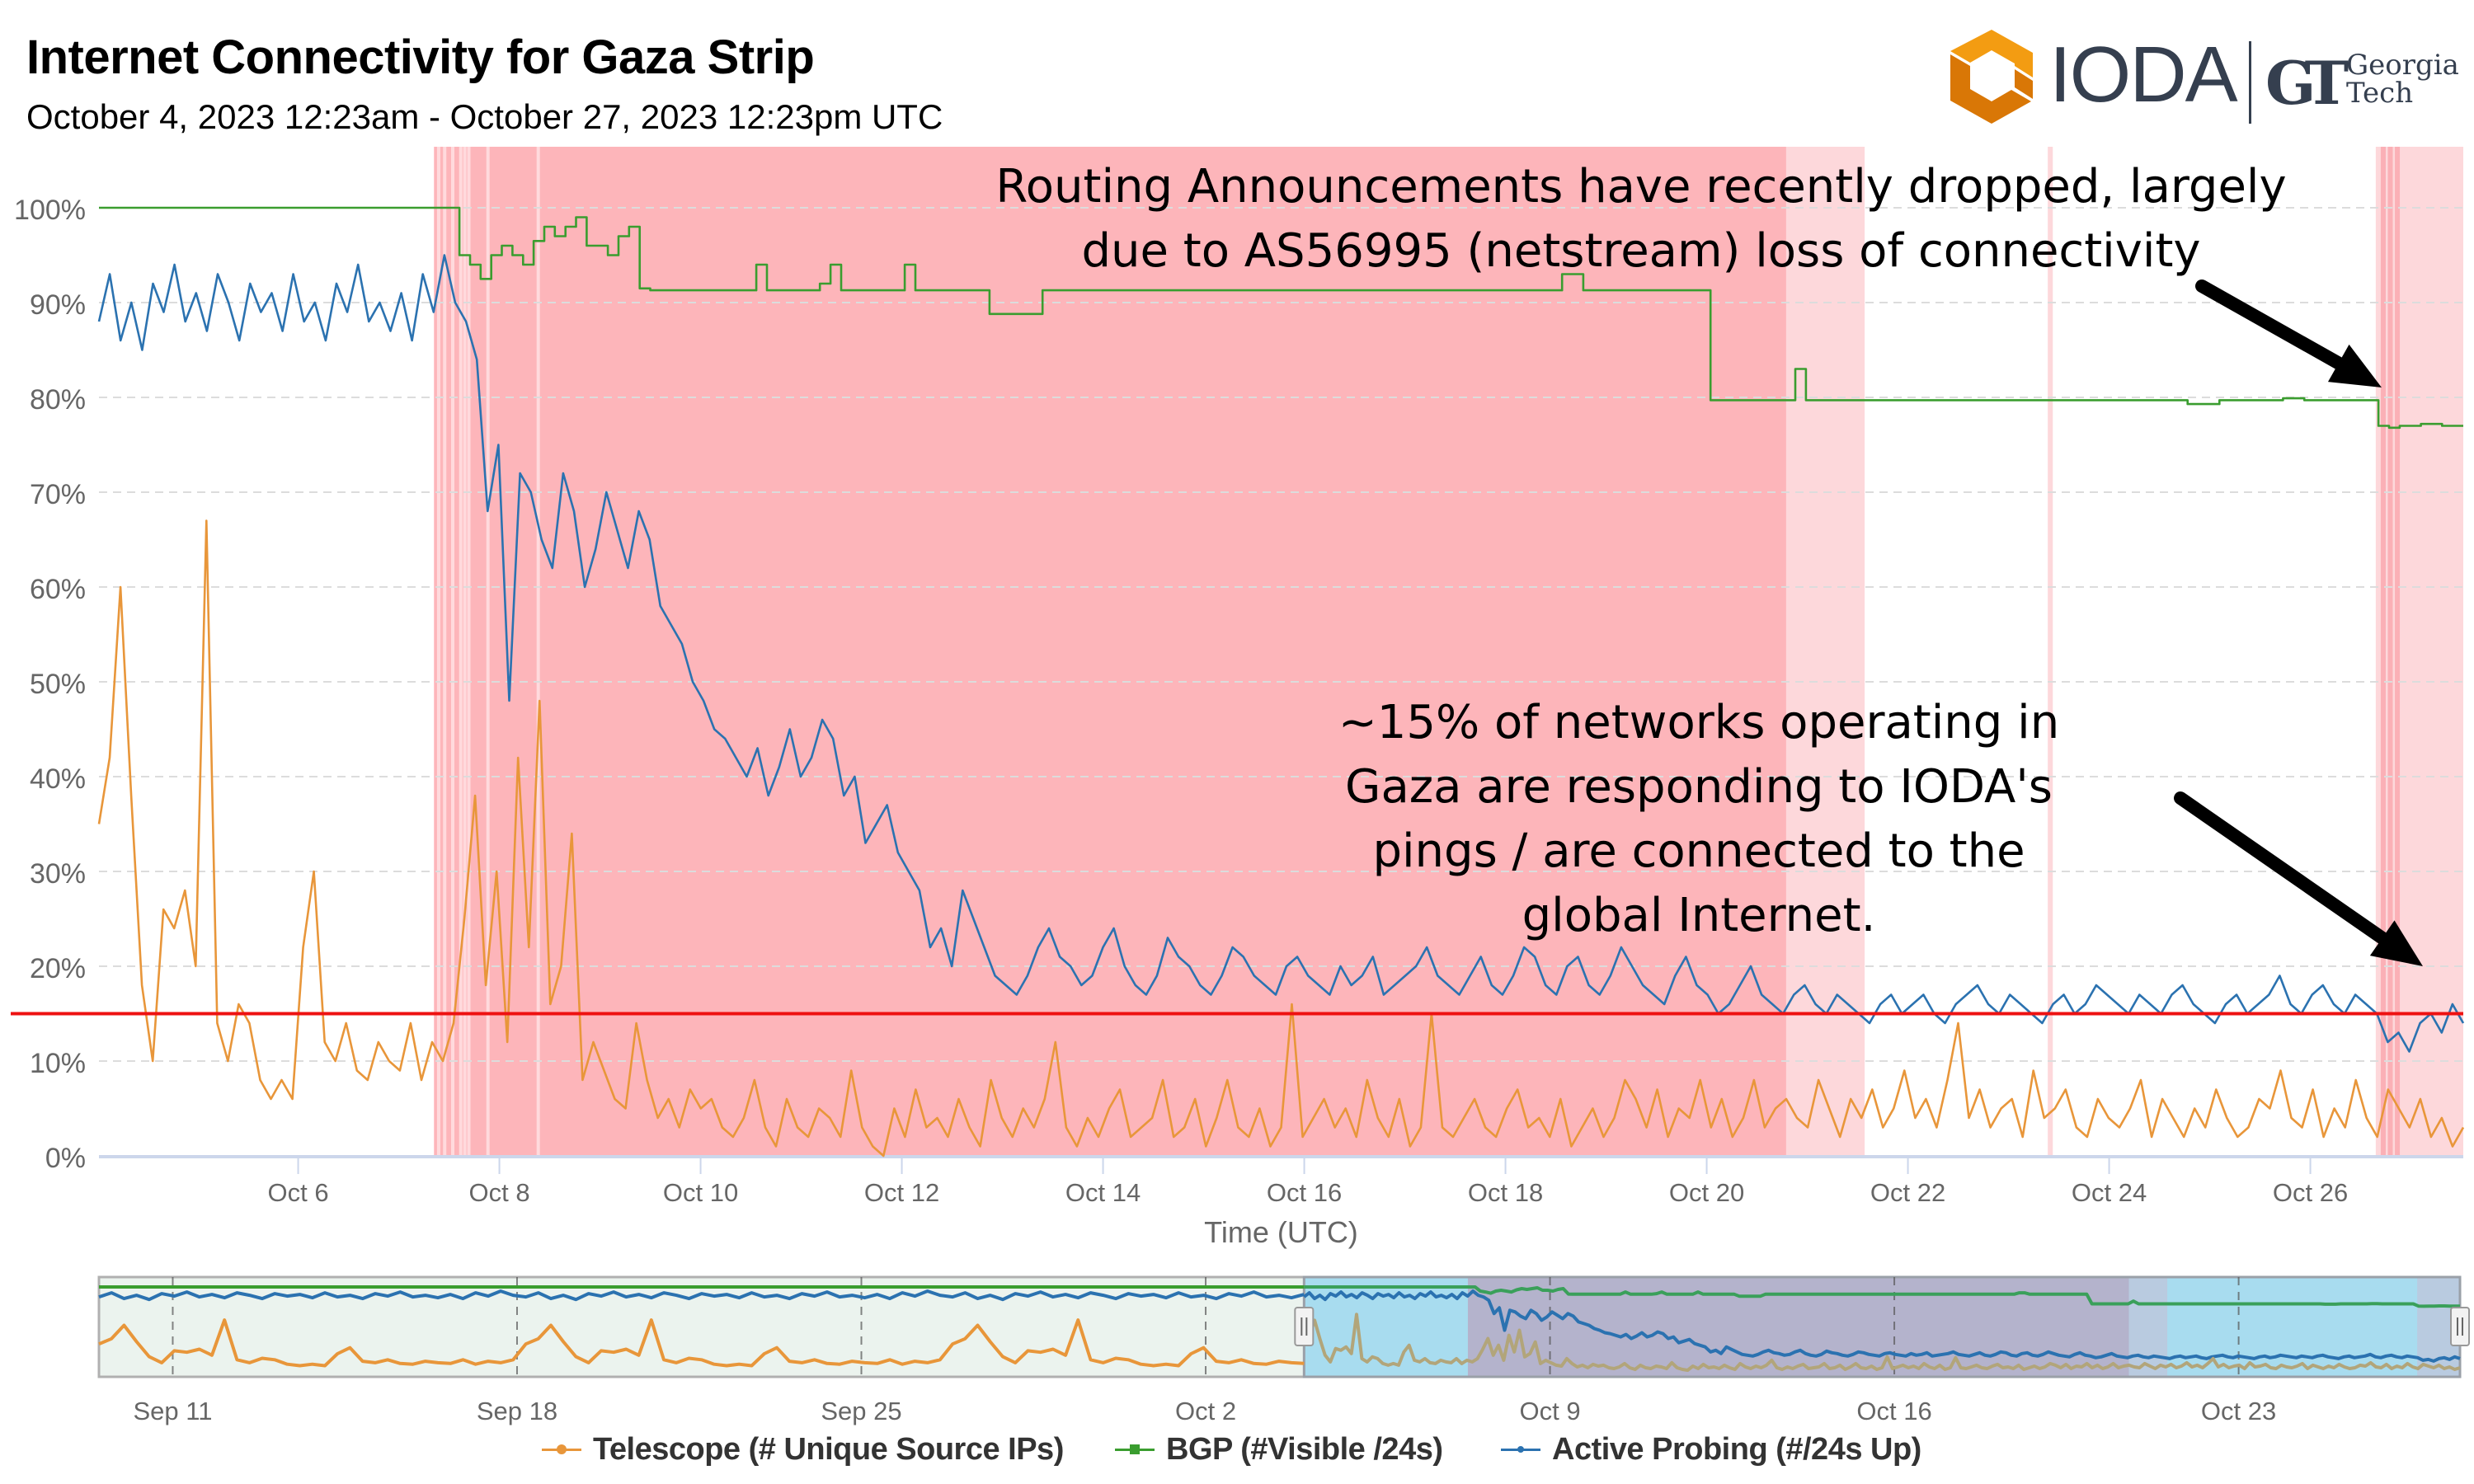 This screenshot has width=2474, height=1484. Describe the element at coordinates (2143, 75) in the screenshot. I see `ioda-wordmark: IODA` at that location.